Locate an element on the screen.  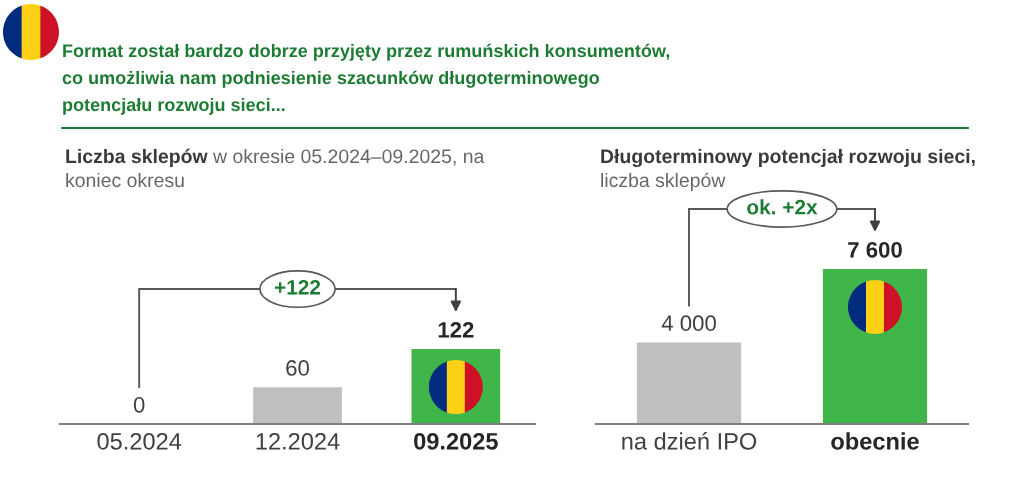
text: +122 is located at coordinates (297, 287).